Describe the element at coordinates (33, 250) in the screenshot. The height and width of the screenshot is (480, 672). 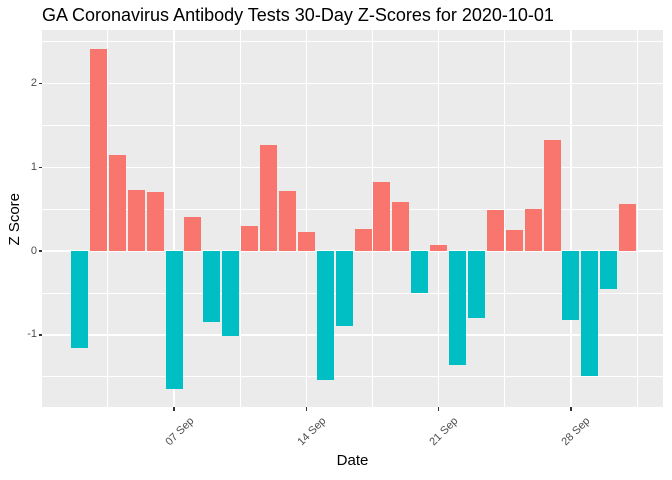
I see `y-tick-label: 0` at that location.